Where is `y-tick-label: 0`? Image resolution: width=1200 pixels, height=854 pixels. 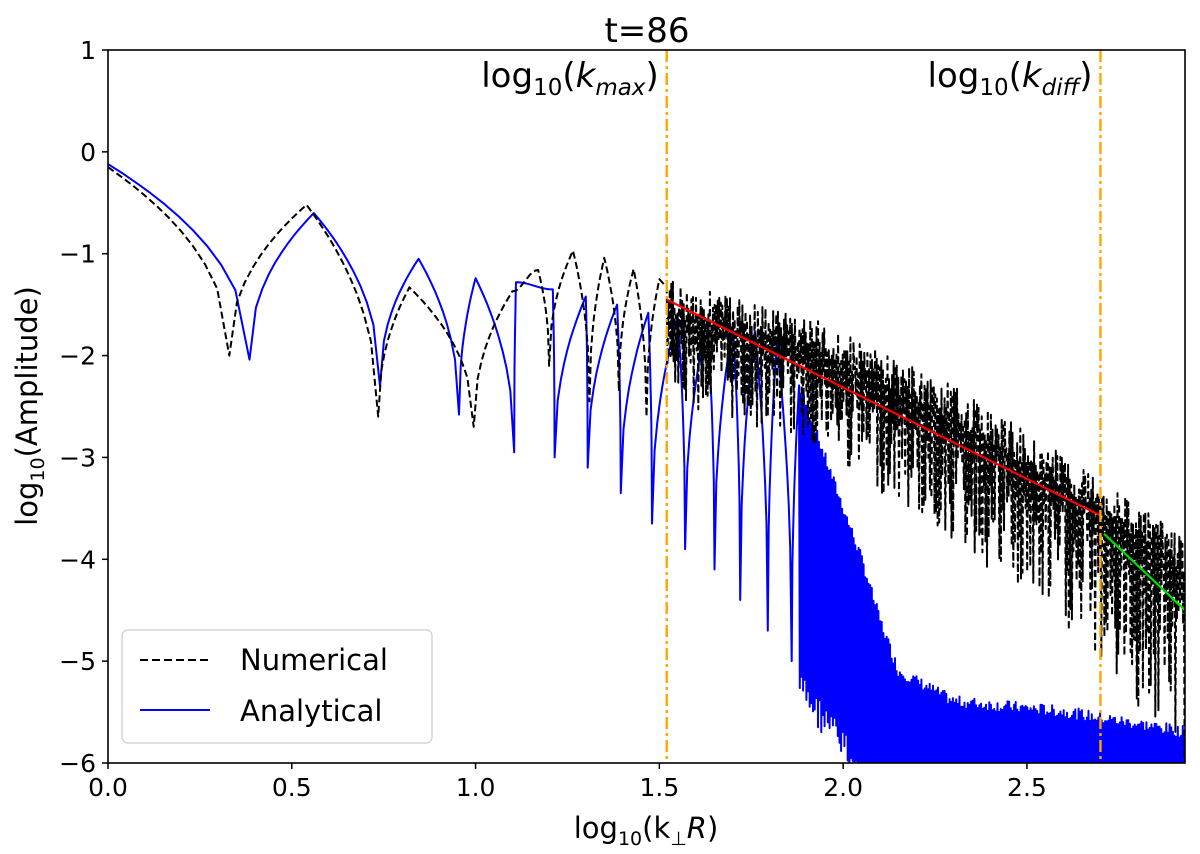
y-tick-label: 0 is located at coordinates (88, 152).